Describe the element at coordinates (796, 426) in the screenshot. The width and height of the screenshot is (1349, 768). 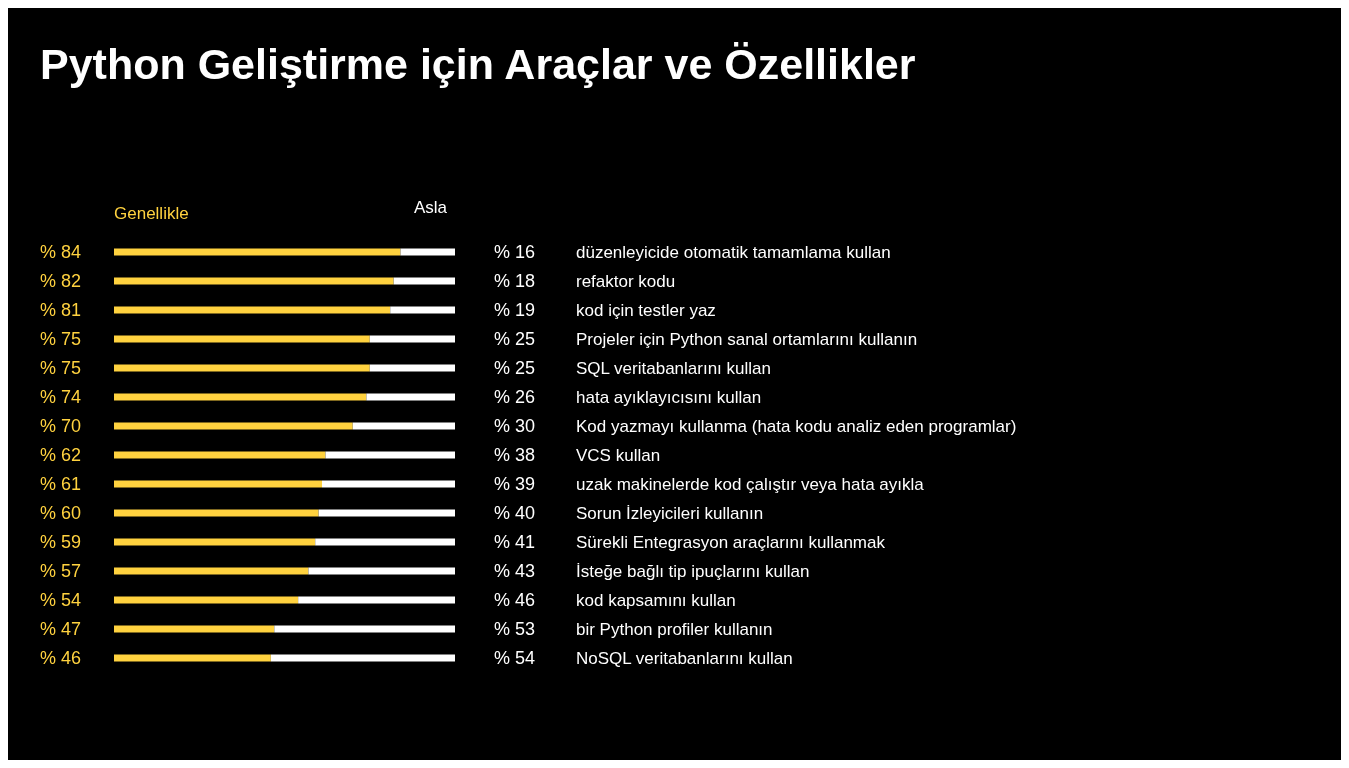
I see `y-tick-label: Kod yazmayı kullanma (hata kodu analiz eden programlar)` at that location.